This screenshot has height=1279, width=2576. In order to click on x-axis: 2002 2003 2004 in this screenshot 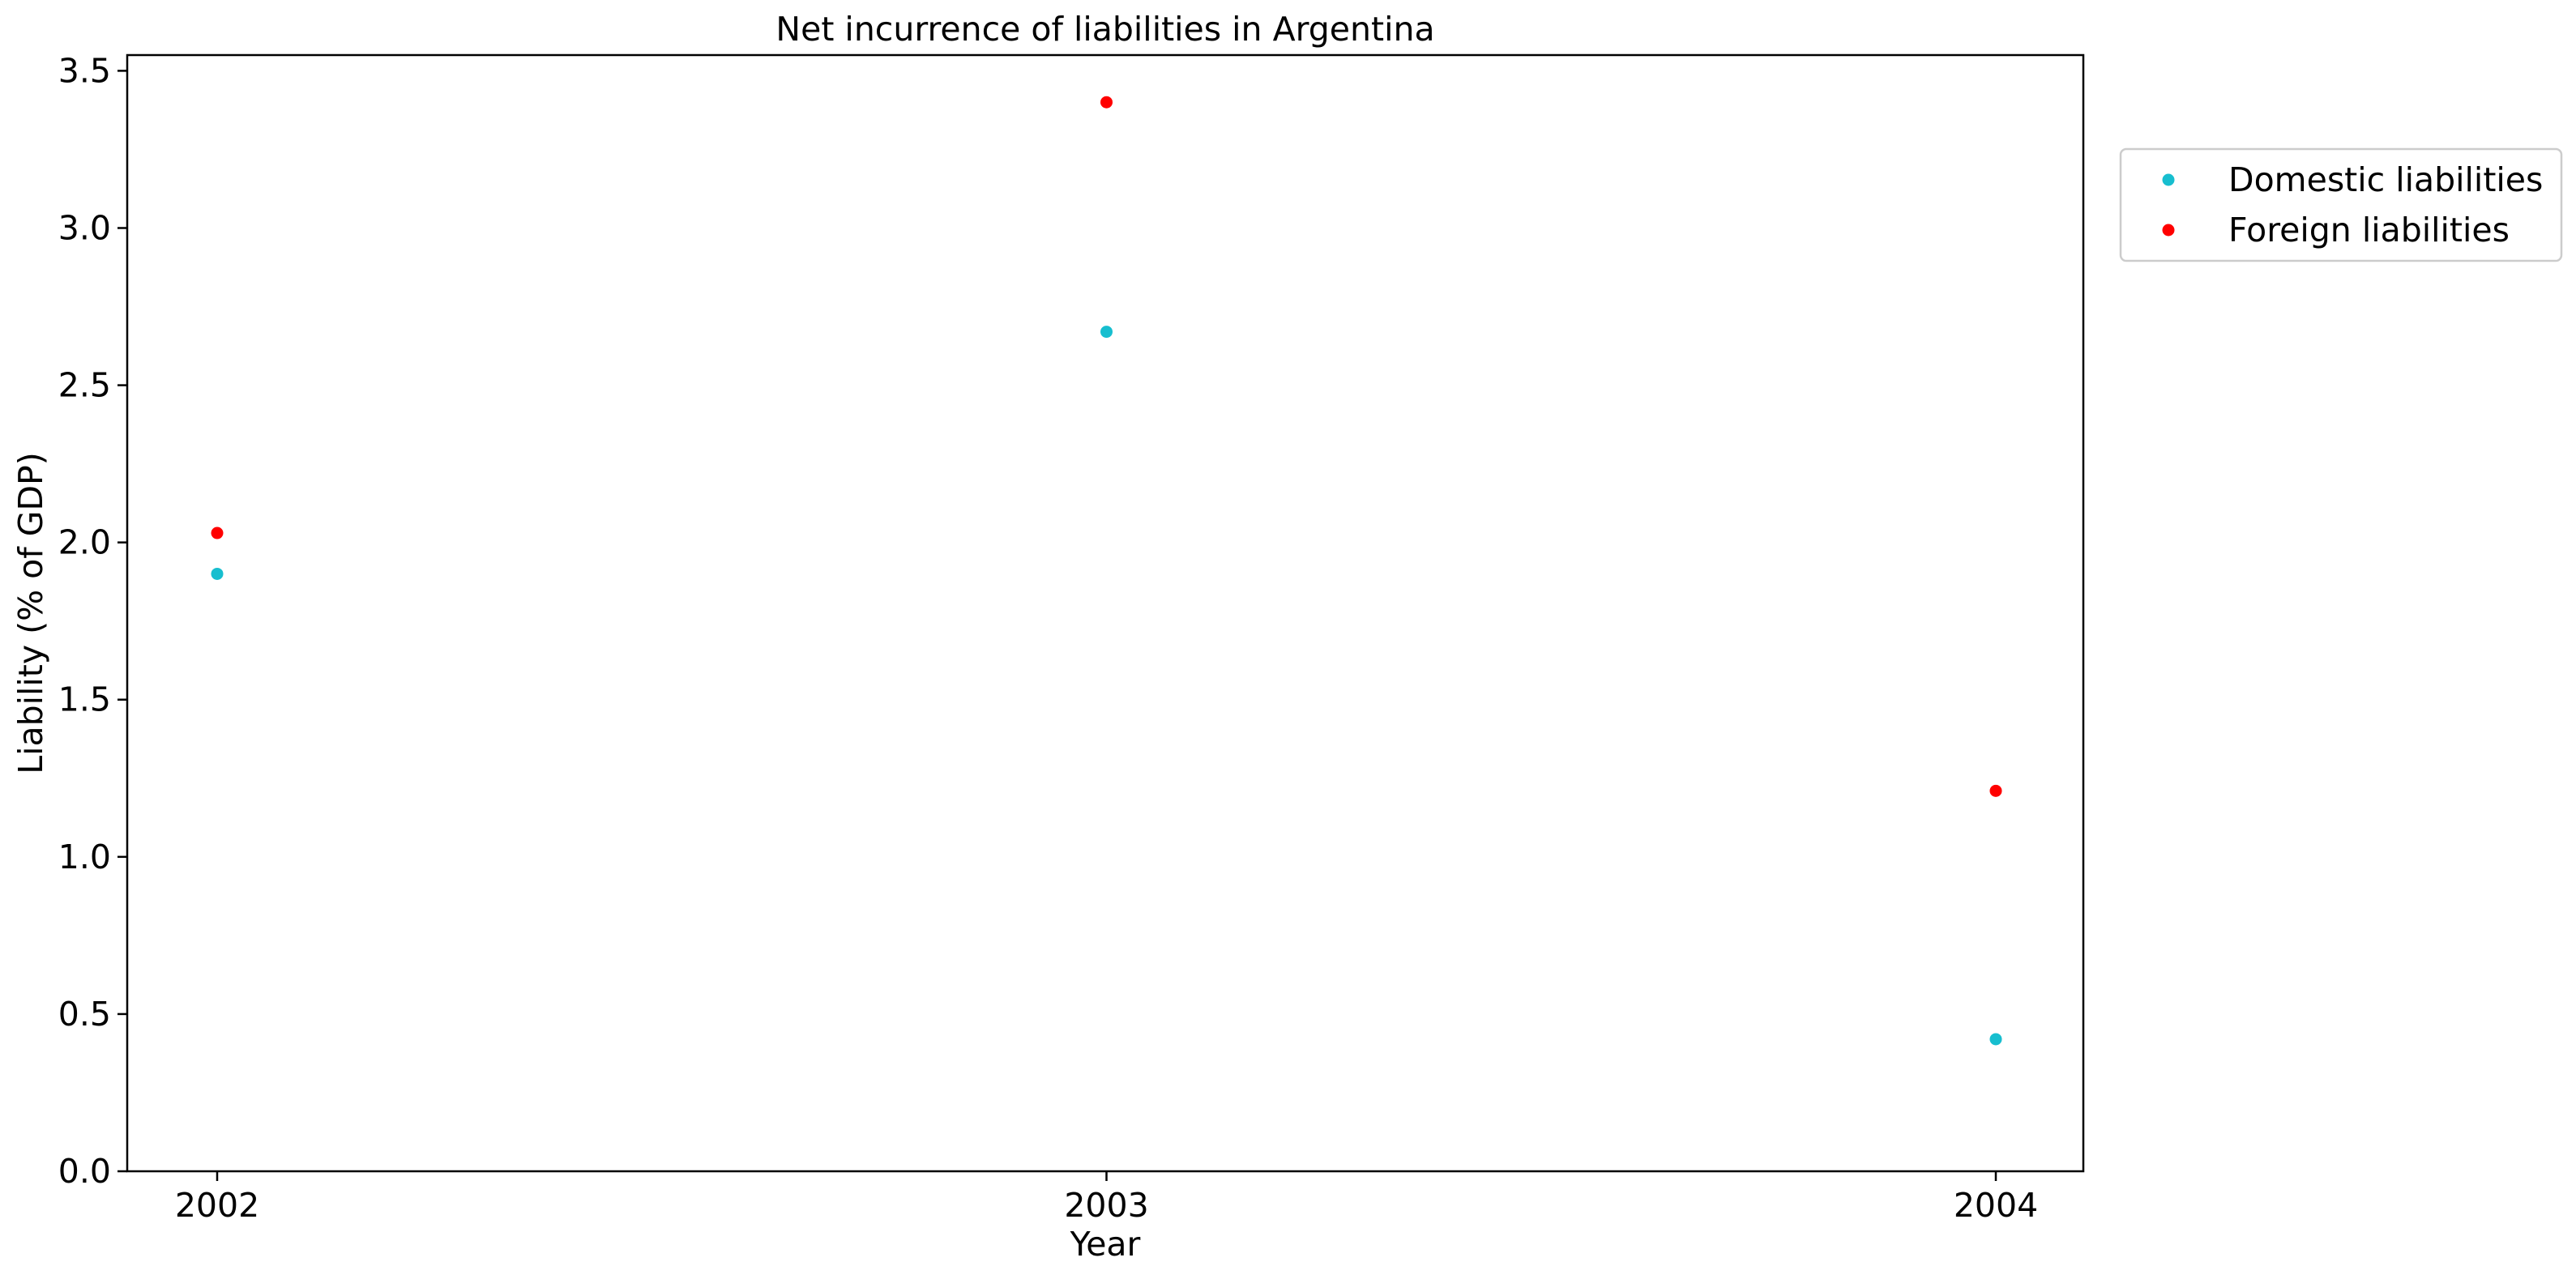, I will do `click(1106, 1198)`.